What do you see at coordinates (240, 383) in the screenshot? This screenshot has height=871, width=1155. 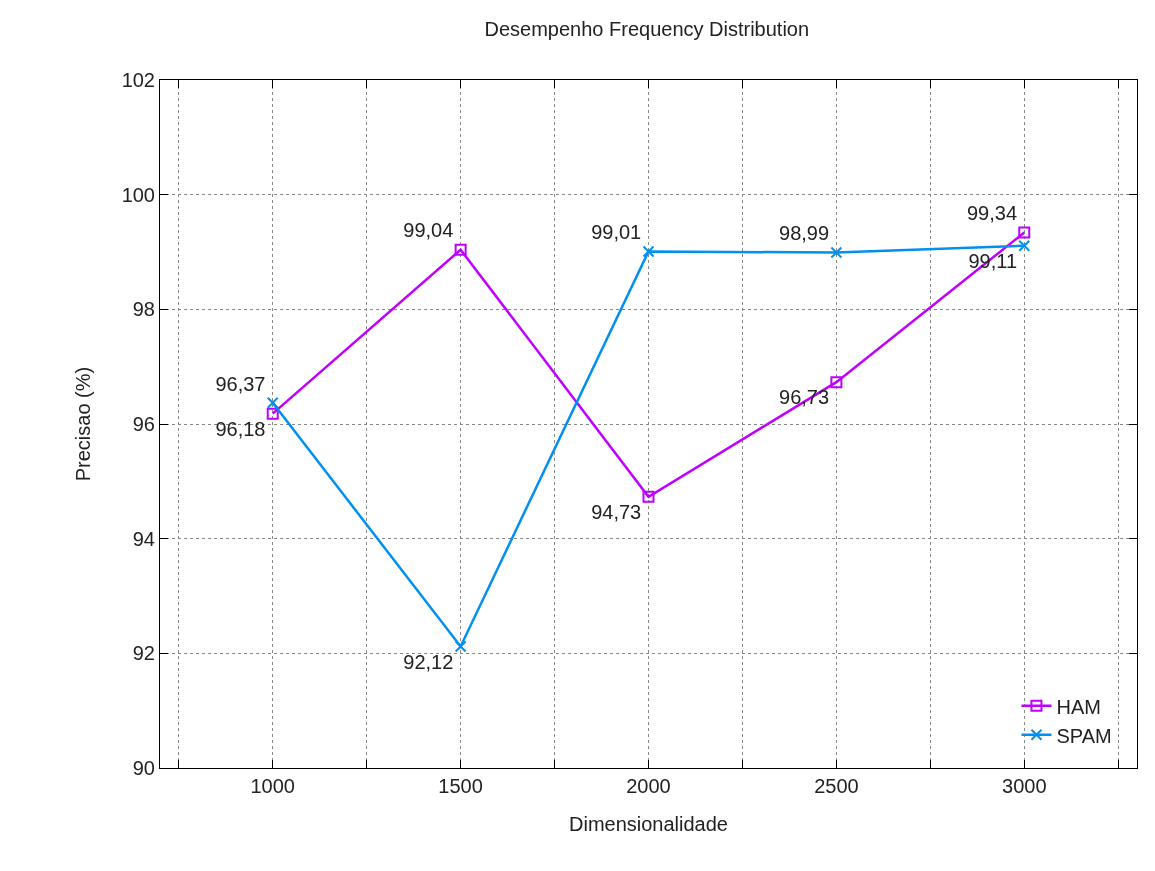 I see `data-label: 96,37` at bounding box center [240, 383].